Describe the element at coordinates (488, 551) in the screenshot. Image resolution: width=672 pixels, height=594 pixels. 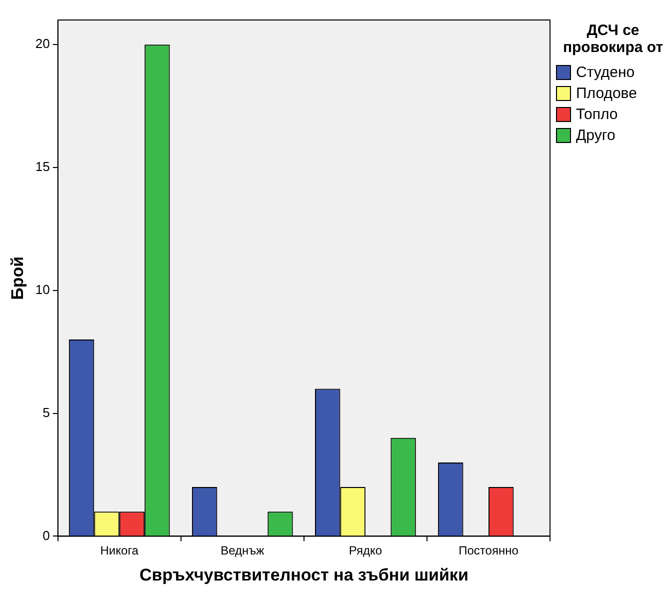
I see `x-tick-label: Постоянно` at that location.